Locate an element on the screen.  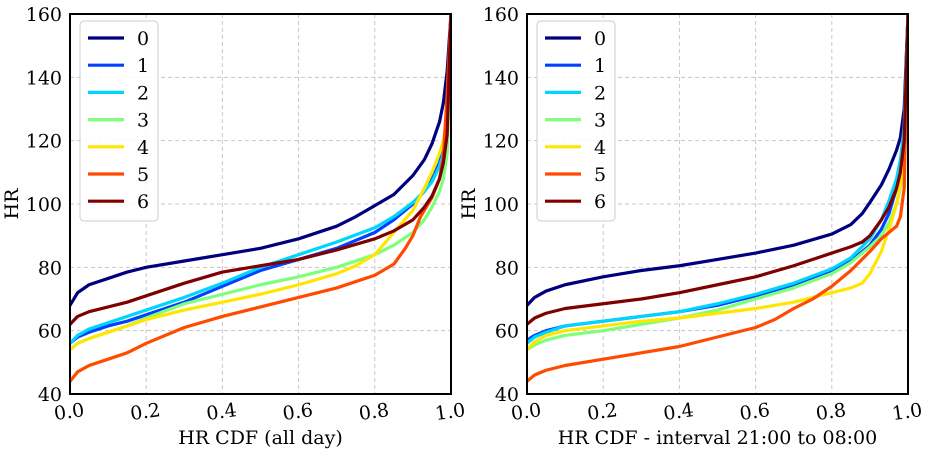
x-axis-label: HR CDF - interval 21:00 to 08:00 is located at coordinates (717, 438).